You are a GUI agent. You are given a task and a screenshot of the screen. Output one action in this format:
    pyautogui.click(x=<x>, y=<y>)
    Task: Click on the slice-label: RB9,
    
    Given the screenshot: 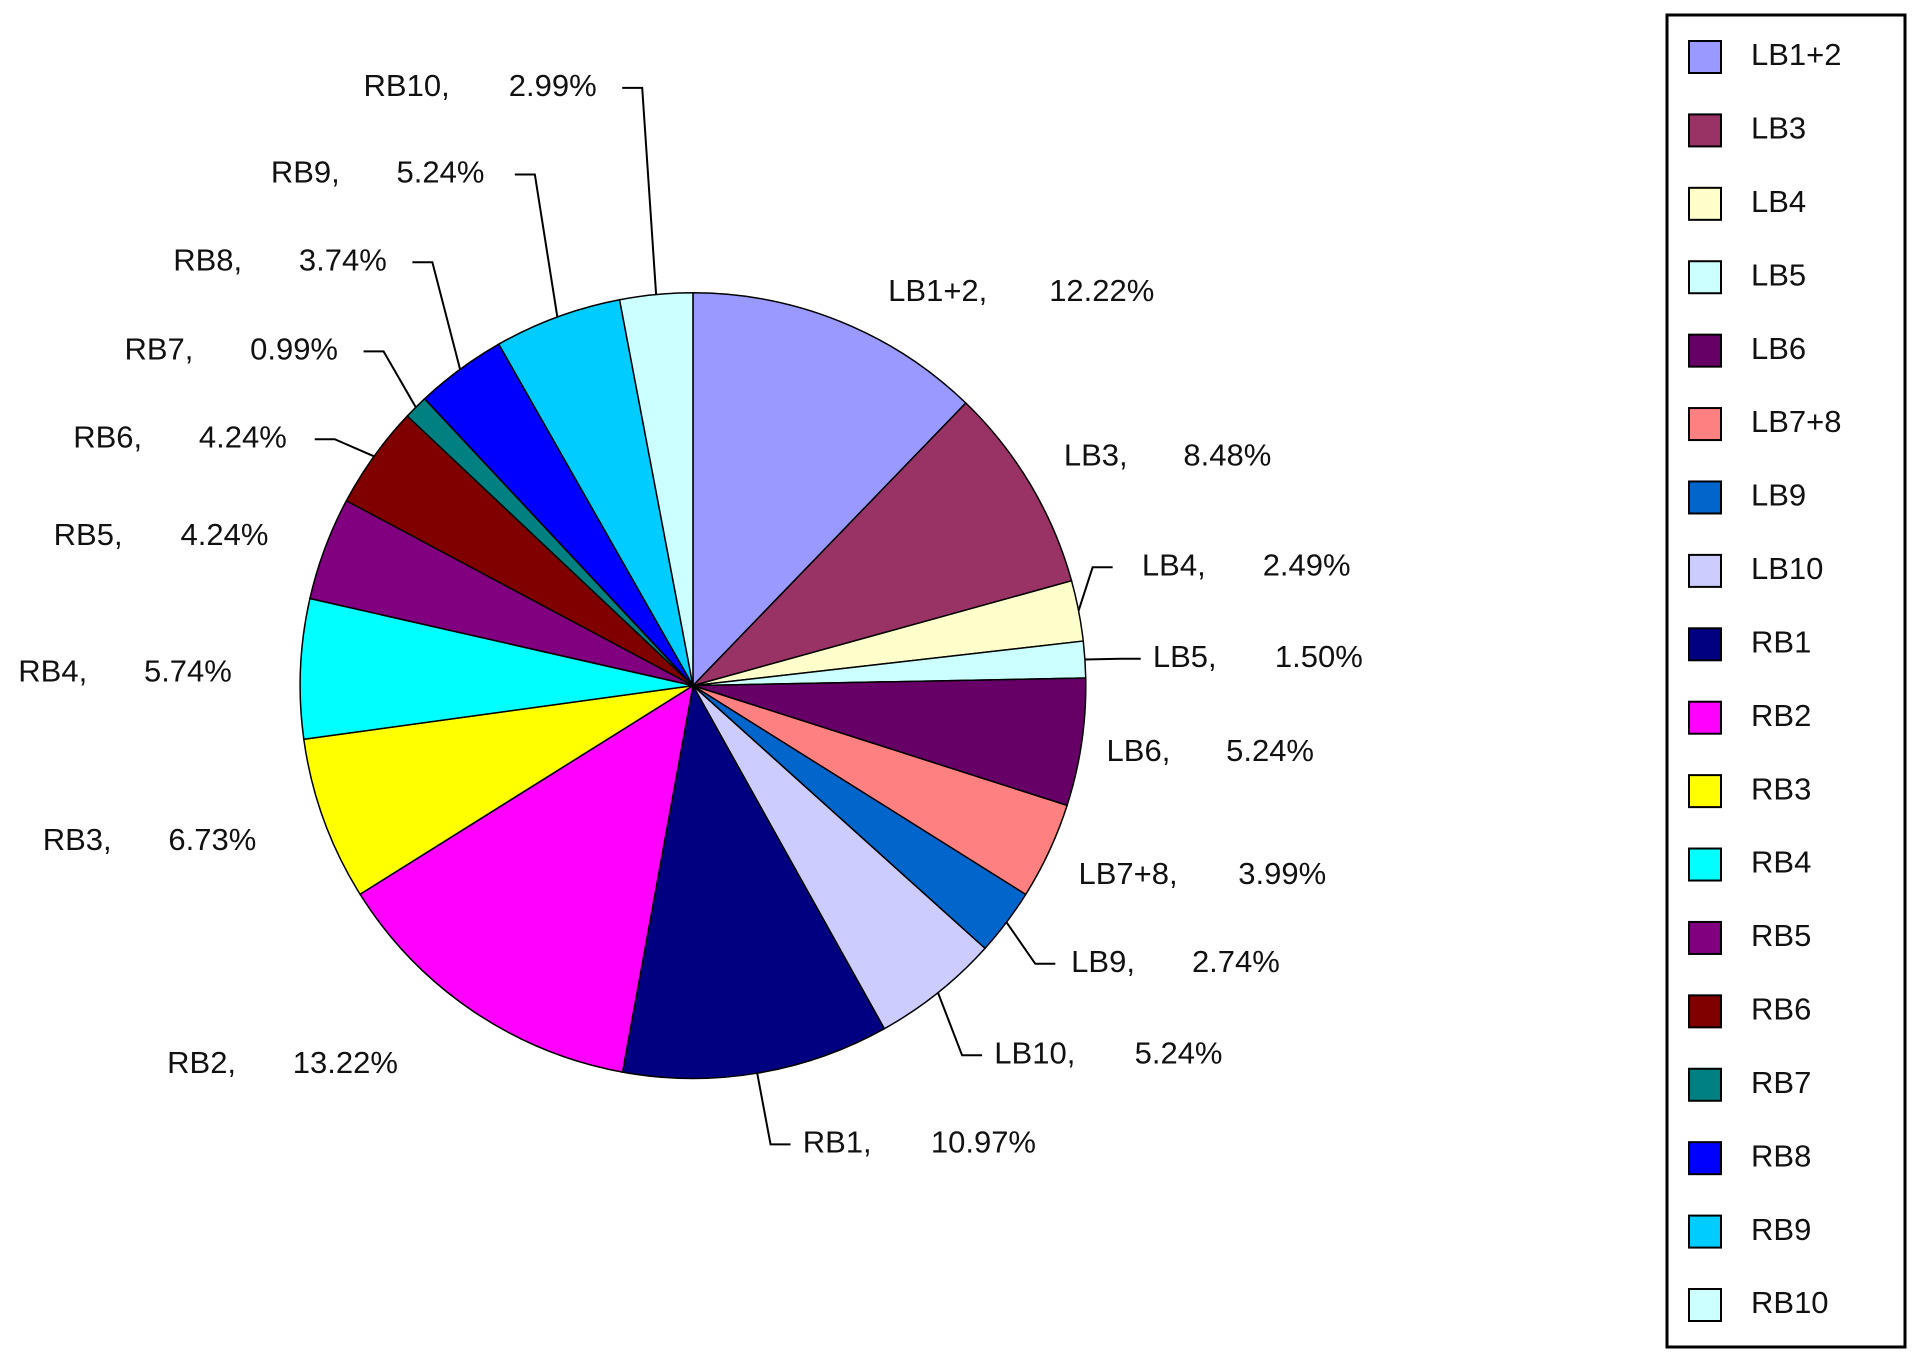 What is the action you would take?
    pyautogui.click(x=305, y=172)
    